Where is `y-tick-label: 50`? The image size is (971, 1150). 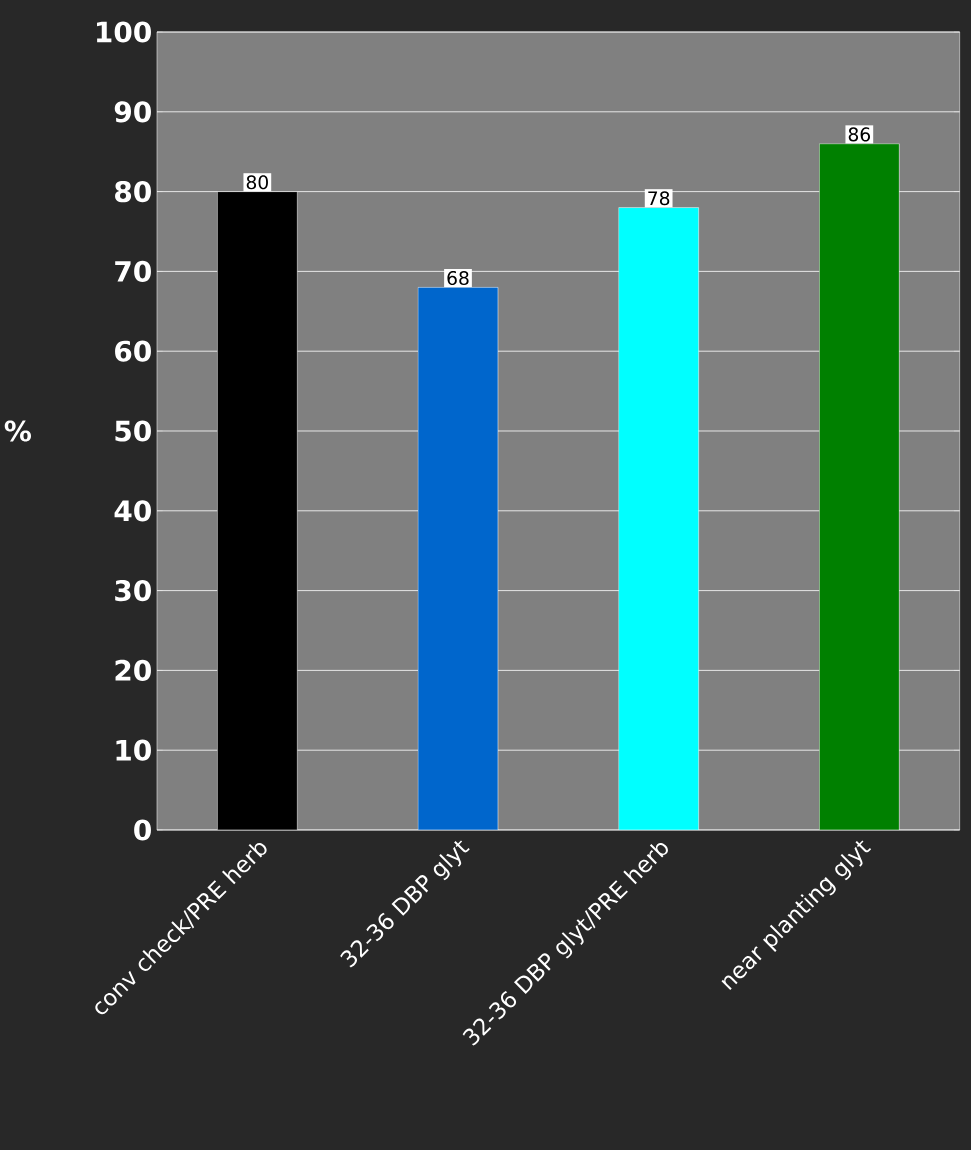
y-tick-label: 50 is located at coordinates (133, 431).